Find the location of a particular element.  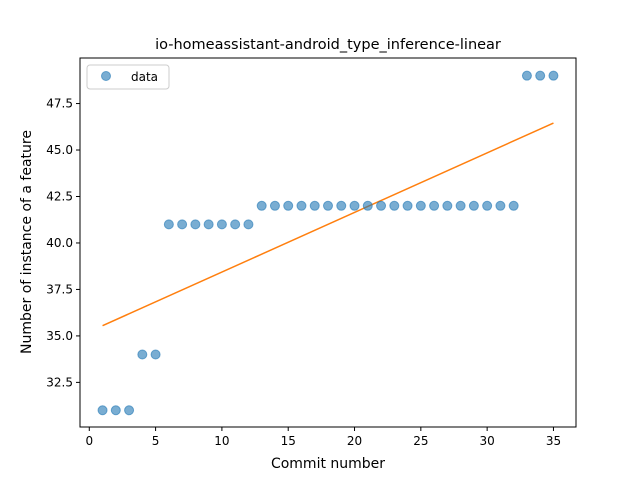

y-tick-label: 47.5 is located at coordinates (59, 104).